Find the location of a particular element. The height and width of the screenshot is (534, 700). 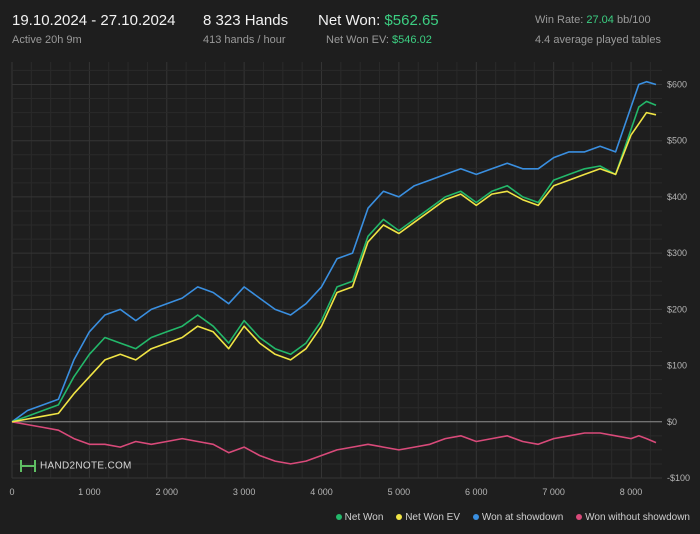

x-tick-label: 2 000 is located at coordinates (166, 492).